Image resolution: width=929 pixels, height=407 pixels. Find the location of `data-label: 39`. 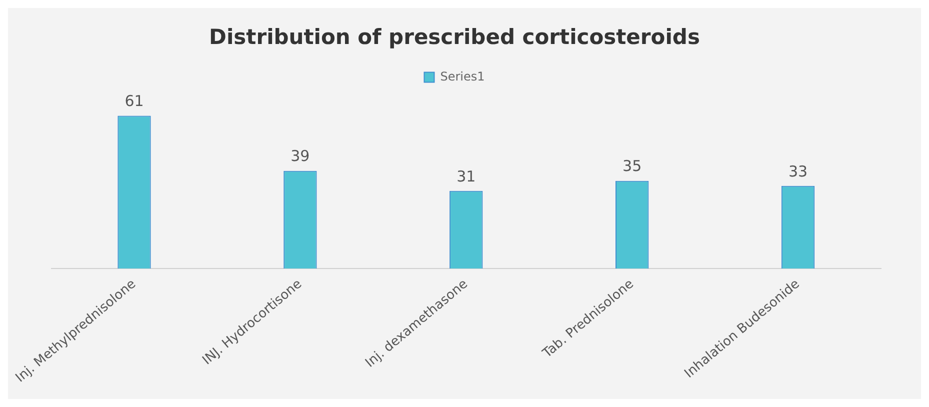

data-label: 39 is located at coordinates (300, 156).